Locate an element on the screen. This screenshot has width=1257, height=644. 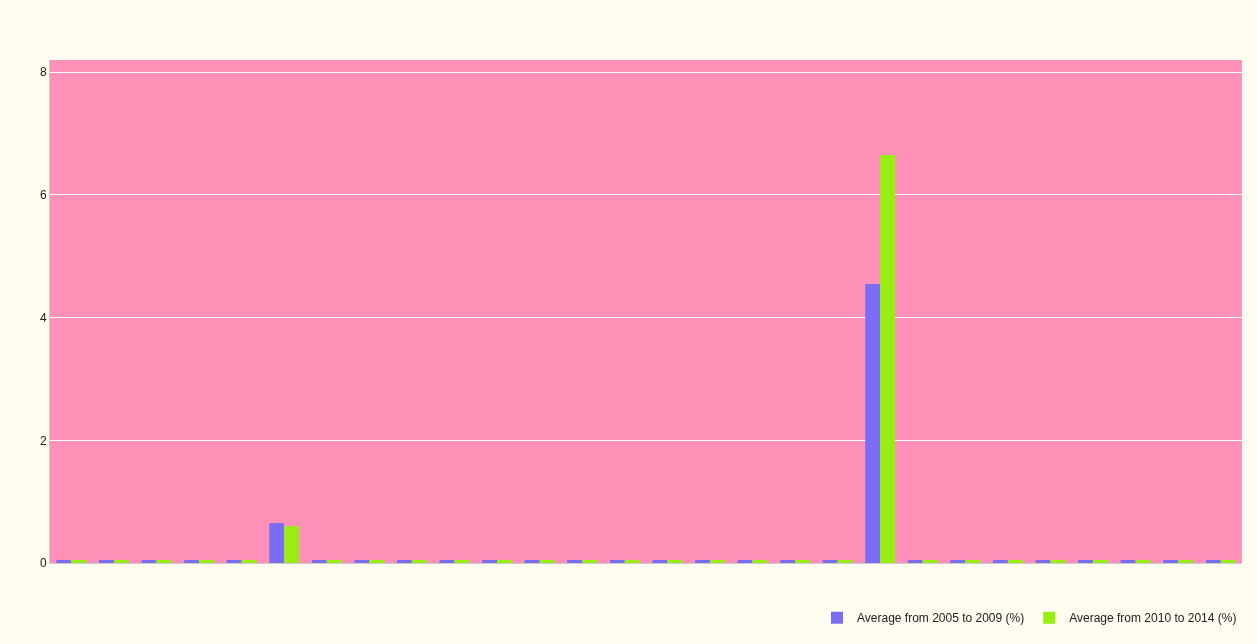
legend-label: Average from 2010 to 2014 (%) is located at coordinates (1153, 618).